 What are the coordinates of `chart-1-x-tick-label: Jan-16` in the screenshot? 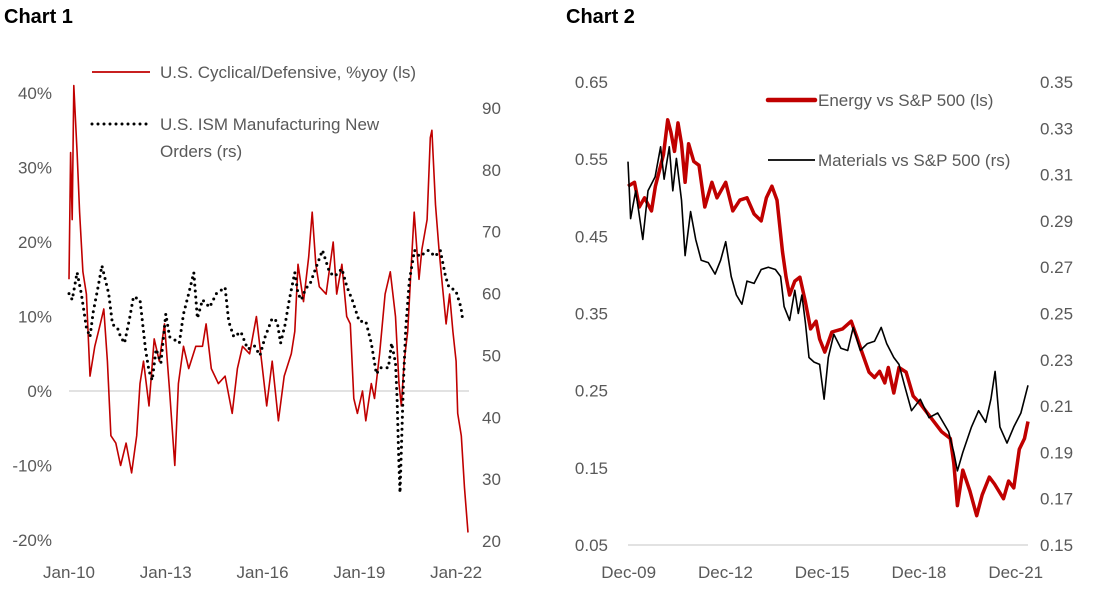 It's located at (263, 572).